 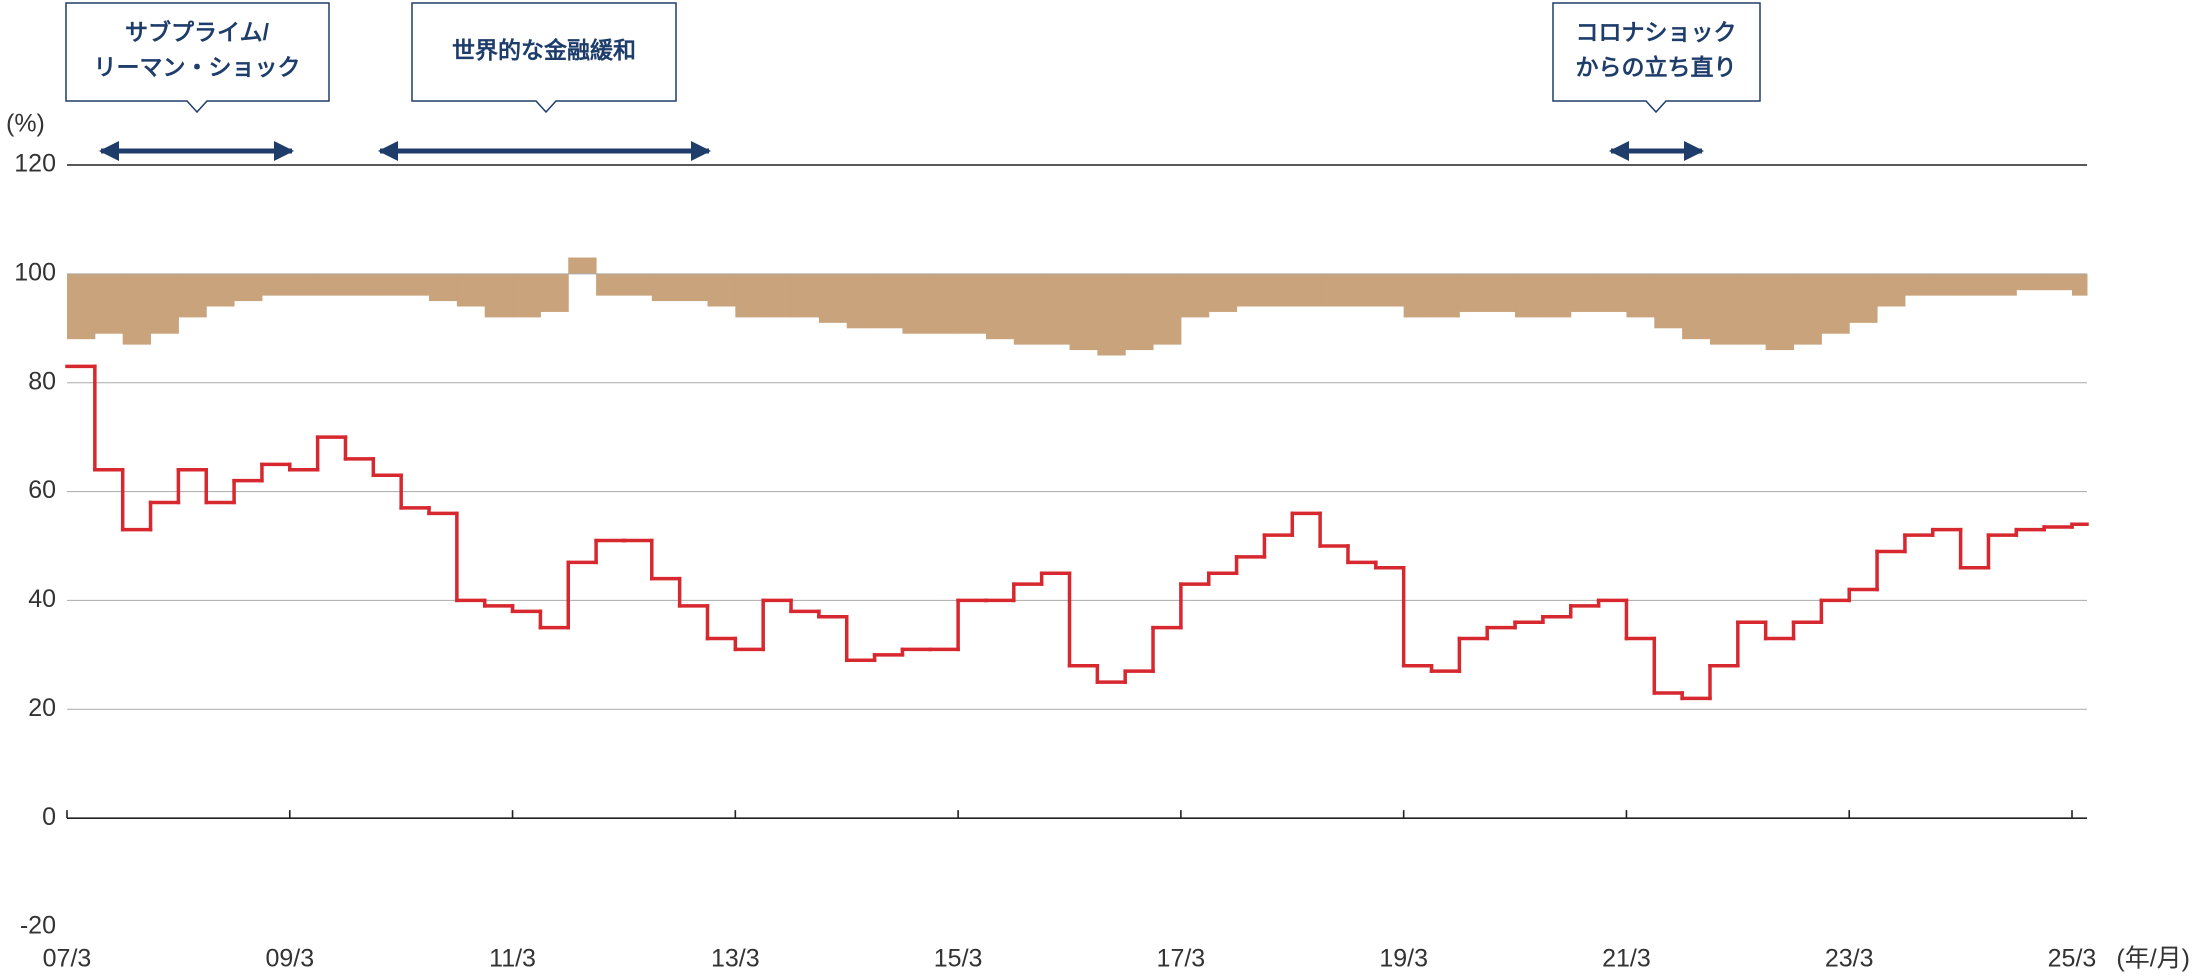 What do you see at coordinates (38, 926) in the screenshot?
I see `y-tick-label: -20` at bounding box center [38, 926].